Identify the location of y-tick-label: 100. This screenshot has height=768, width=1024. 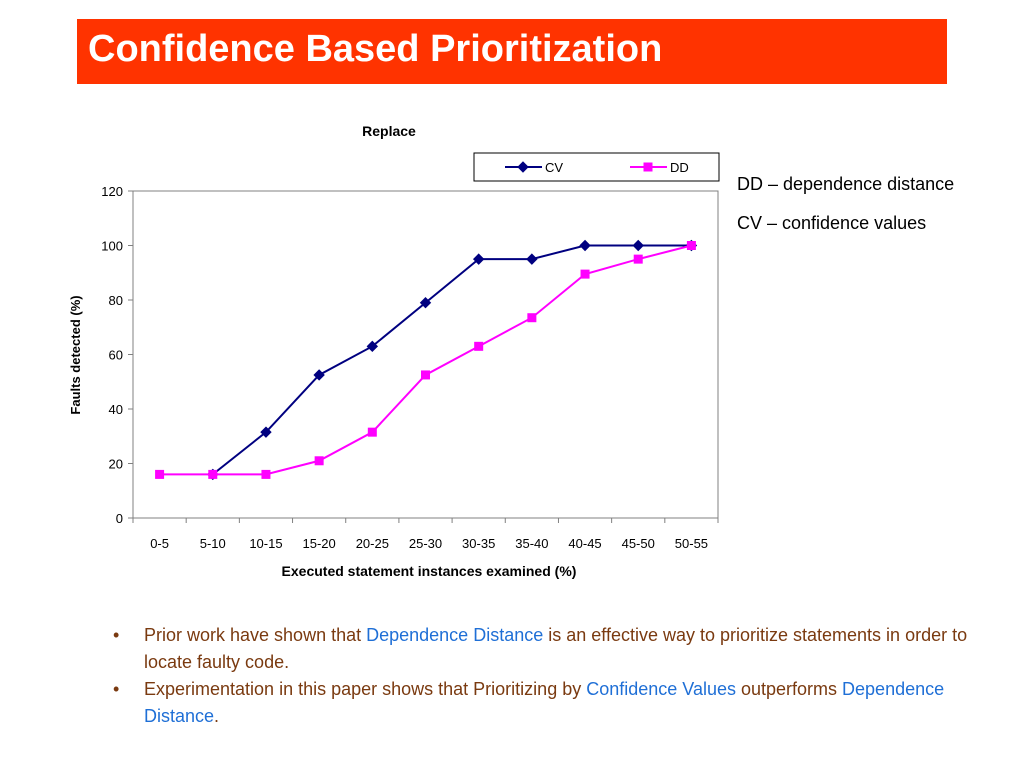
(112, 246).